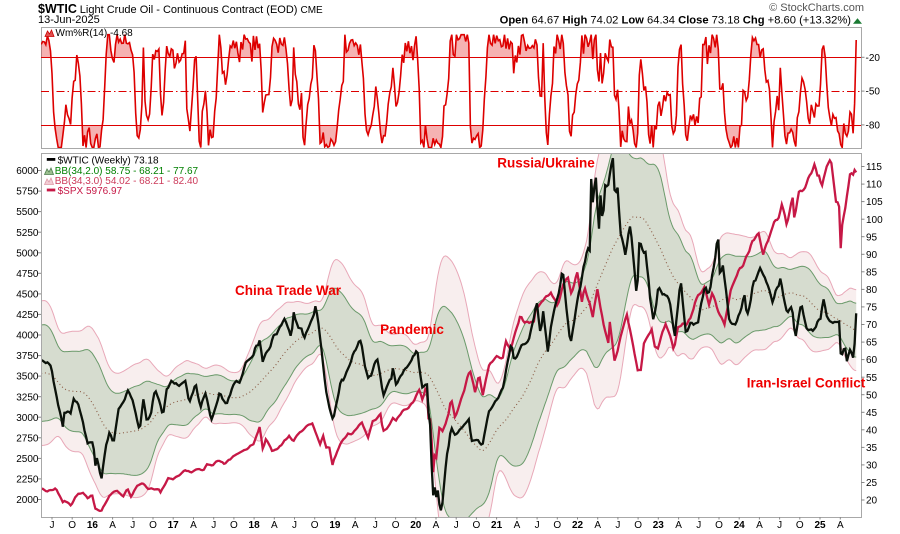 This screenshot has height=534, width=900. Describe the element at coordinates (874, 185) in the screenshot. I see `svg-text: 110` at that location.